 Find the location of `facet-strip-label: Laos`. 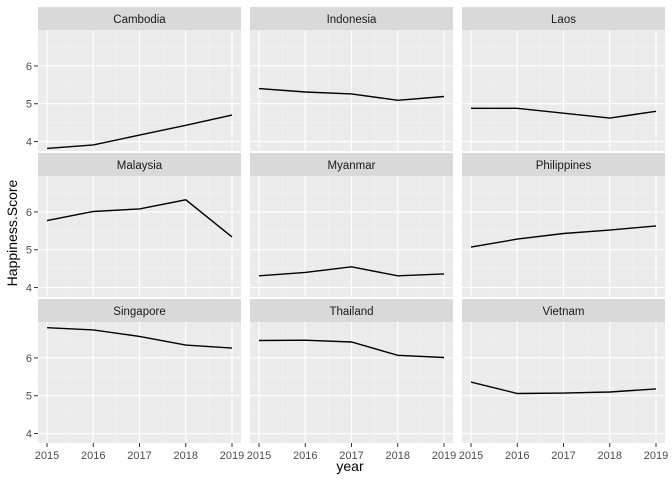

facet-strip-label: Laos is located at coordinates (563, 20).